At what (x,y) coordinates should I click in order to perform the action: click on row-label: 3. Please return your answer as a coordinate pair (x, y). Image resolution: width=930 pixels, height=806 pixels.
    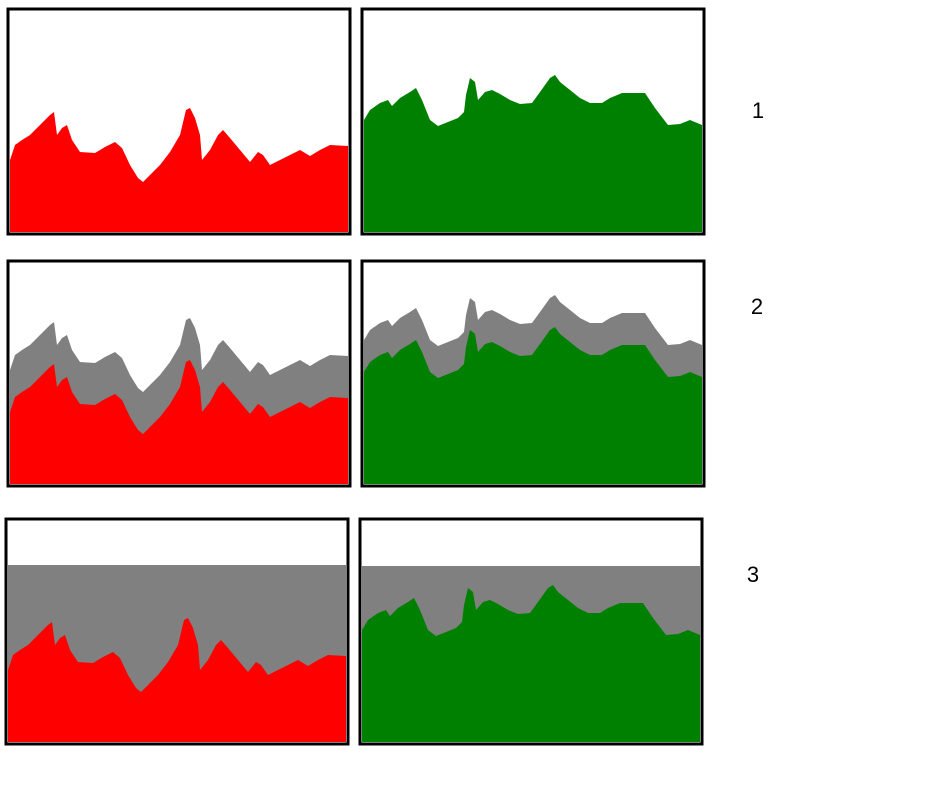
    Looking at the image, I should click on (753, 574).